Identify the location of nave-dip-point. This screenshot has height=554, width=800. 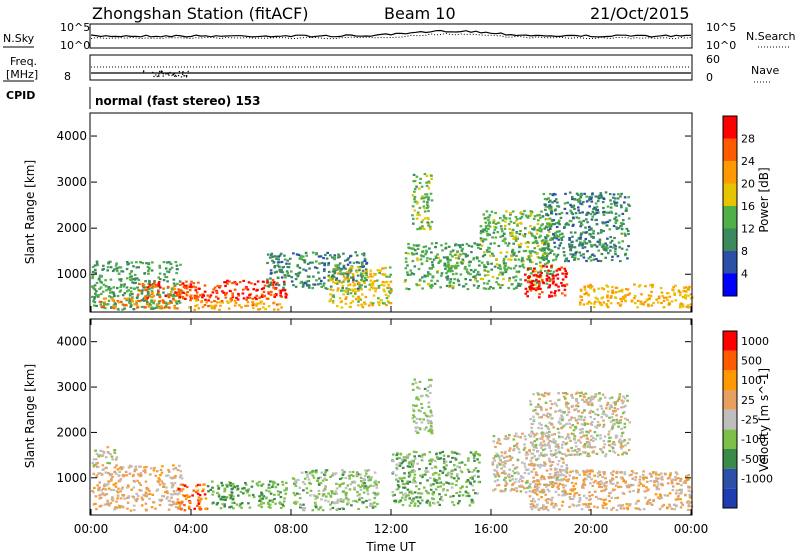
(179, 71).